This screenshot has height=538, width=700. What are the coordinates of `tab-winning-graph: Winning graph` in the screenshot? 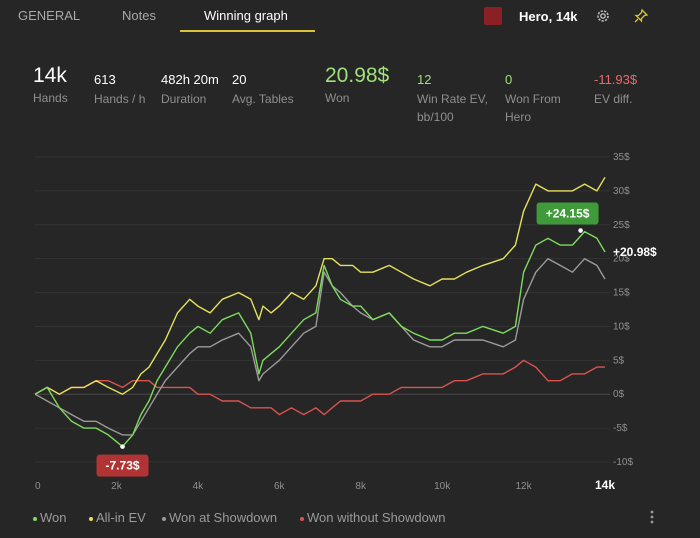 It's located at (246, 15).